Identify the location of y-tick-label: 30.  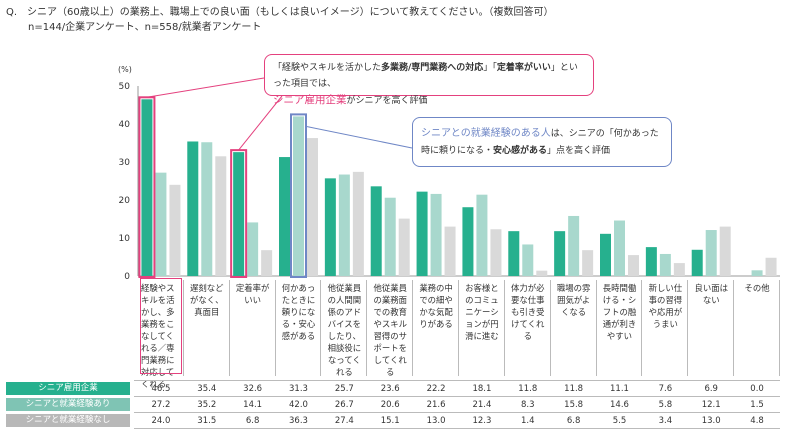
(125, 163).